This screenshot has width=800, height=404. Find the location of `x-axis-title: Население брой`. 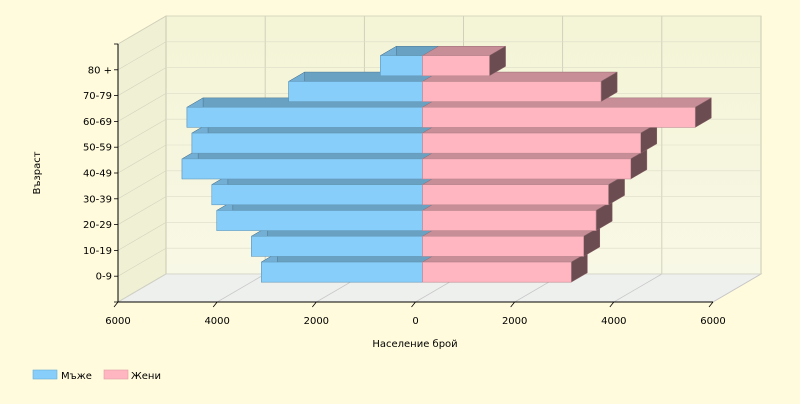

x-axis-title: Население брой is located at coordinates (414, 344).